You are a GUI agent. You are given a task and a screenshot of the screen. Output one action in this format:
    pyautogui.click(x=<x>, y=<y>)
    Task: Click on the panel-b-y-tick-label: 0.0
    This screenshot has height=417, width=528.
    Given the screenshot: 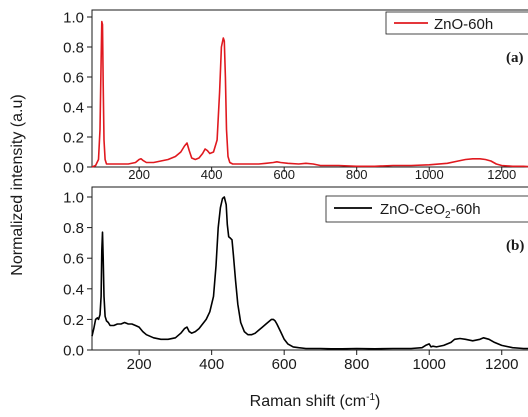 What is the action you would take?
    pyautogui.click(x=73, y=351)
    